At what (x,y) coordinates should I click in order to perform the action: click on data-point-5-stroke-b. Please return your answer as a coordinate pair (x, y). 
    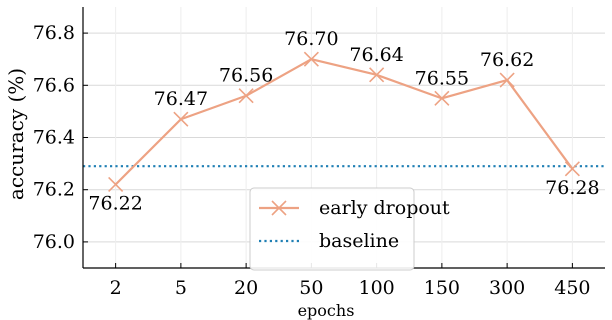
    Looking at the image, I should click on (181, 119).